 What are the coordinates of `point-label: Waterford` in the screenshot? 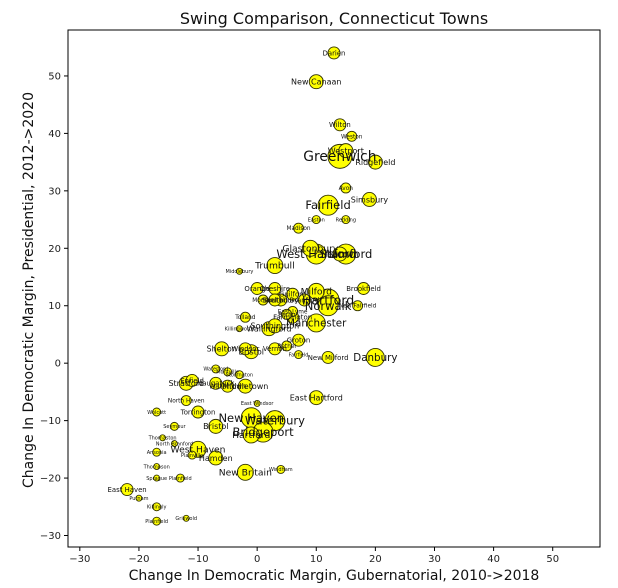 It's located at (215, 370).